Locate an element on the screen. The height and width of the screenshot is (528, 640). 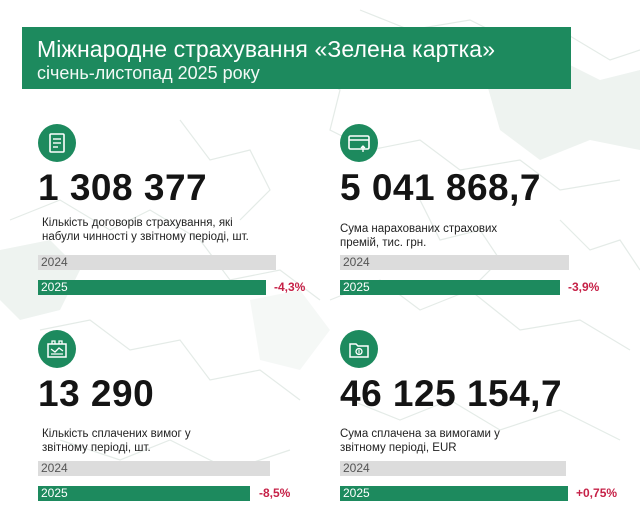
money-folder-icon is located at coordinates (359, 349).